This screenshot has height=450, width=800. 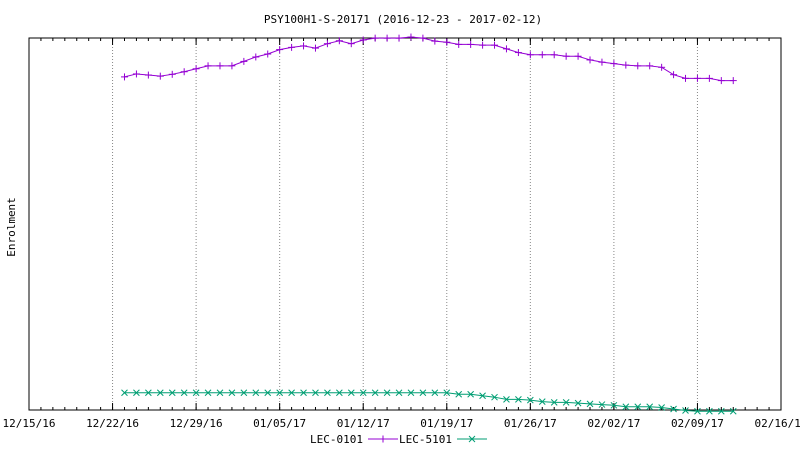 I want to click on x-tick-label: 01/26/17, so click(x=530, y=423).